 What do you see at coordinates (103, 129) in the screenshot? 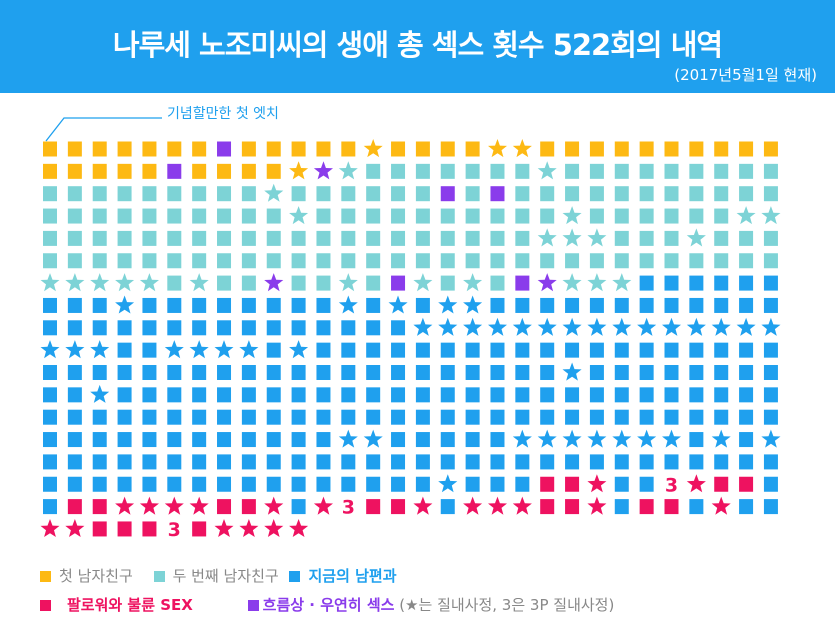
I see `annotation-pointer` at bounding box center [103, 129].